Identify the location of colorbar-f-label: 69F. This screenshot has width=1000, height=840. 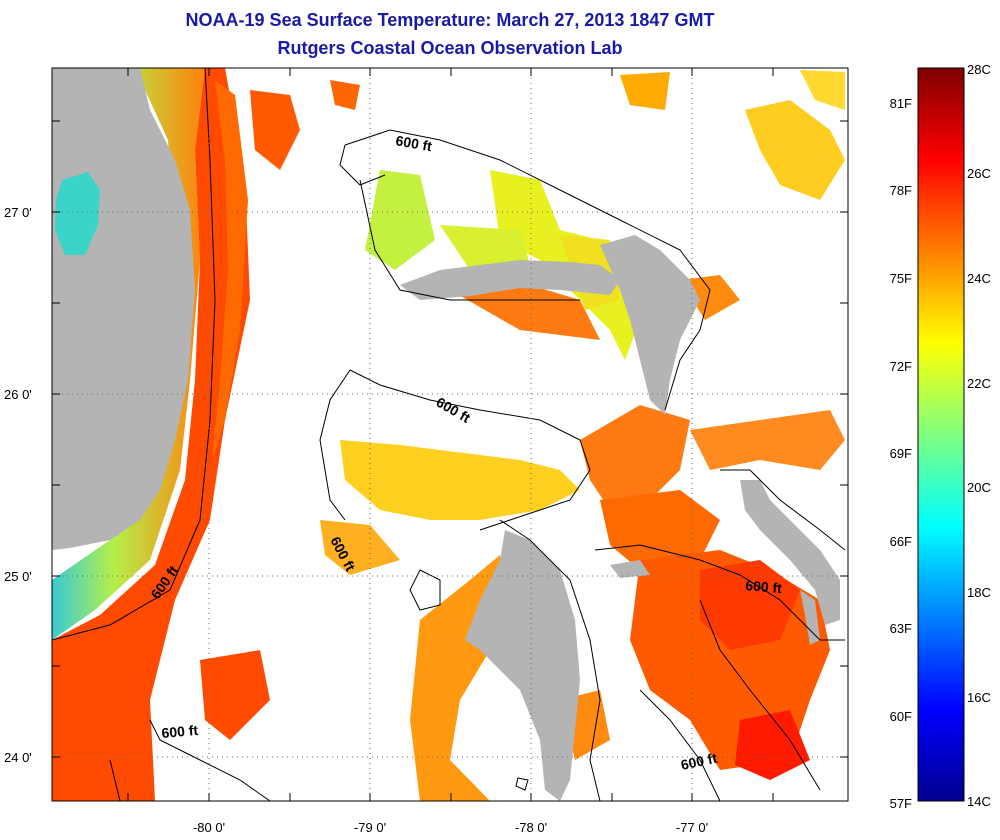
(901, 453).